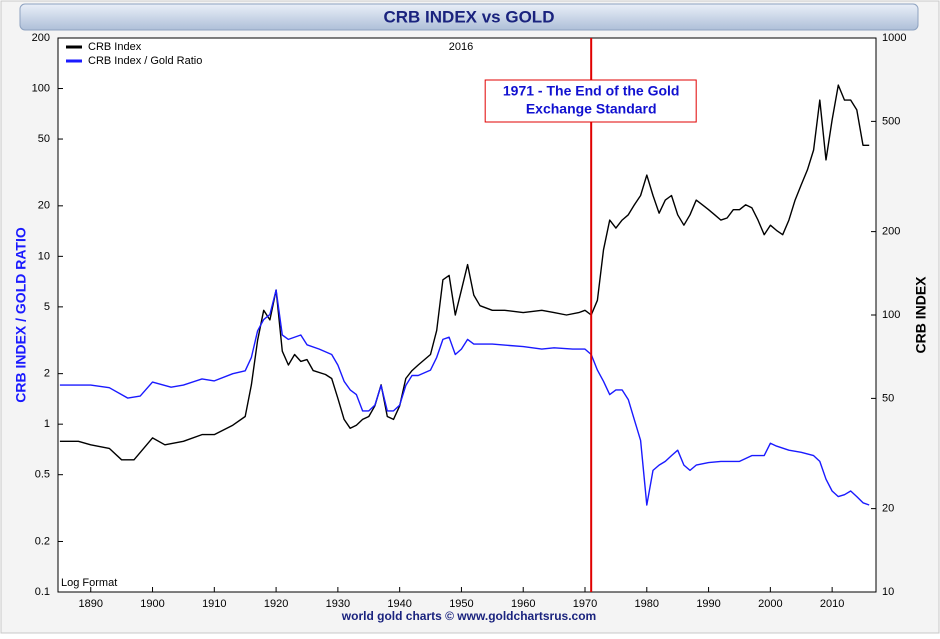  Describe the element at coordinates (42, 541) in the screenshot. I see `y-tick-label: 0.2` at that location.